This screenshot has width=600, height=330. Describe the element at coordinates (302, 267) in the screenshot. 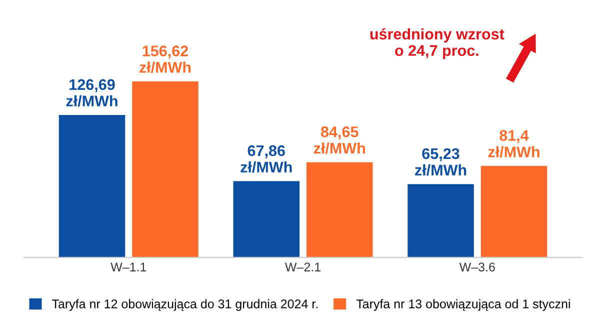

I see `x-tick-label: W–2.1` at that location.